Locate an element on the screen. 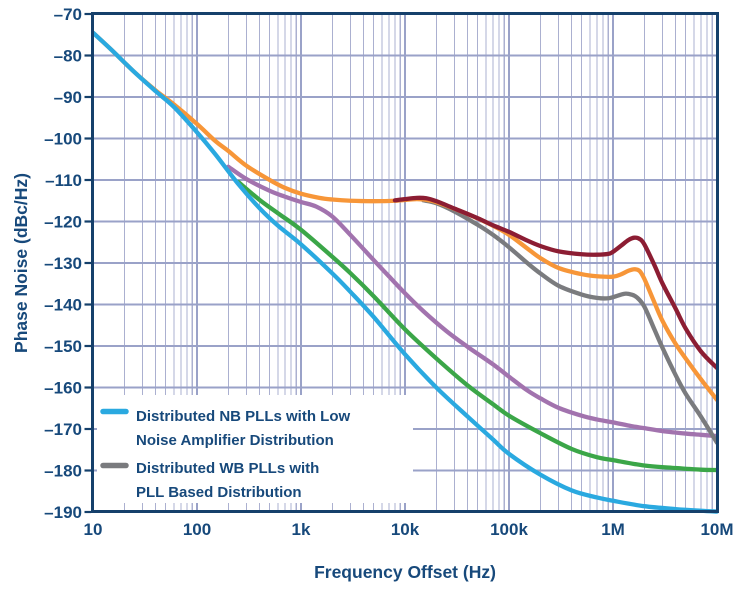 This screenshot has width=743, height=594. legend-label-nb-line1: Distributed NB PLLs with Low is located at coordinates (243, 416).